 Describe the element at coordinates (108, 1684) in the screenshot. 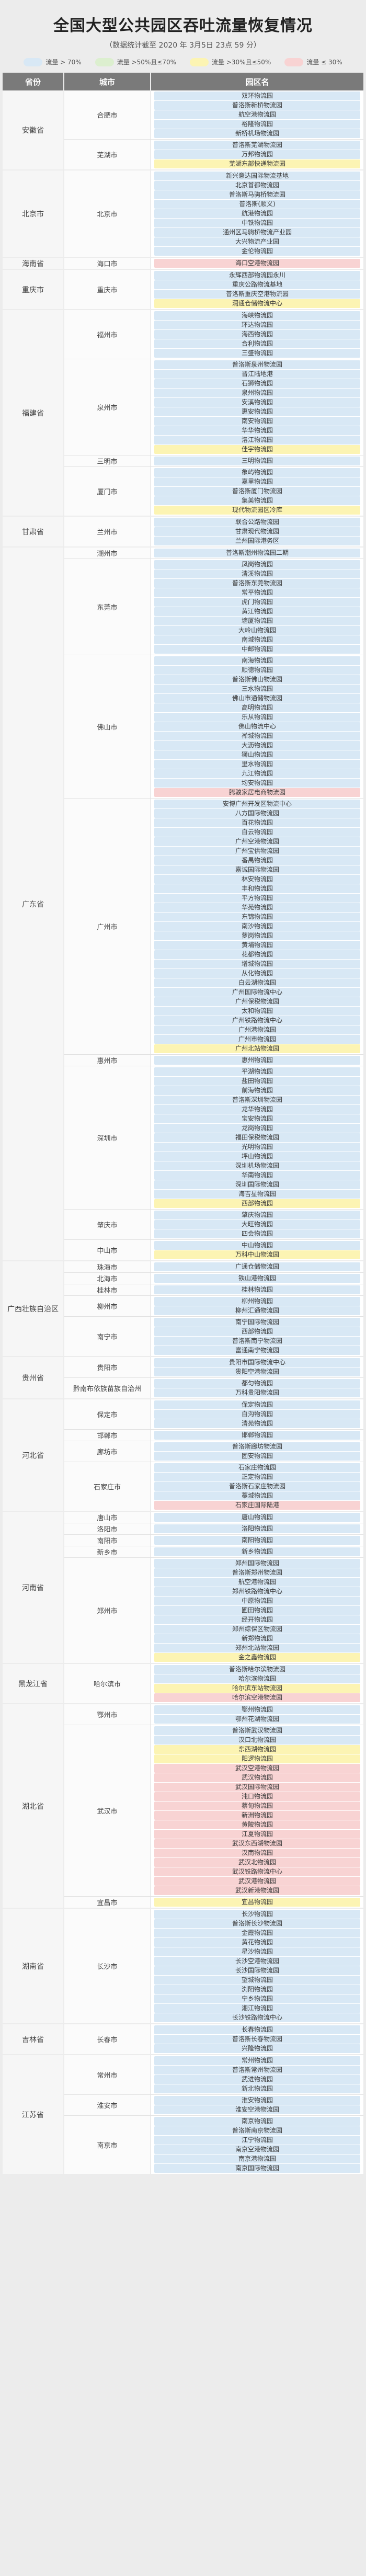

I see `city-name: 哈尔滨市` at that location.